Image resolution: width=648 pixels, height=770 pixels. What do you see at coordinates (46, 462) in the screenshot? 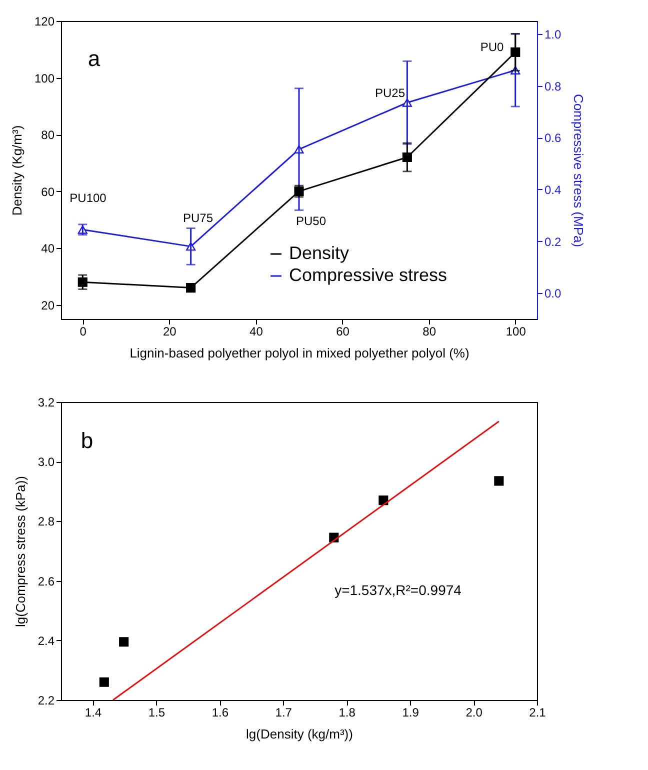
I see `y-tick-label: 3.0` at bounding box center [46, 462].